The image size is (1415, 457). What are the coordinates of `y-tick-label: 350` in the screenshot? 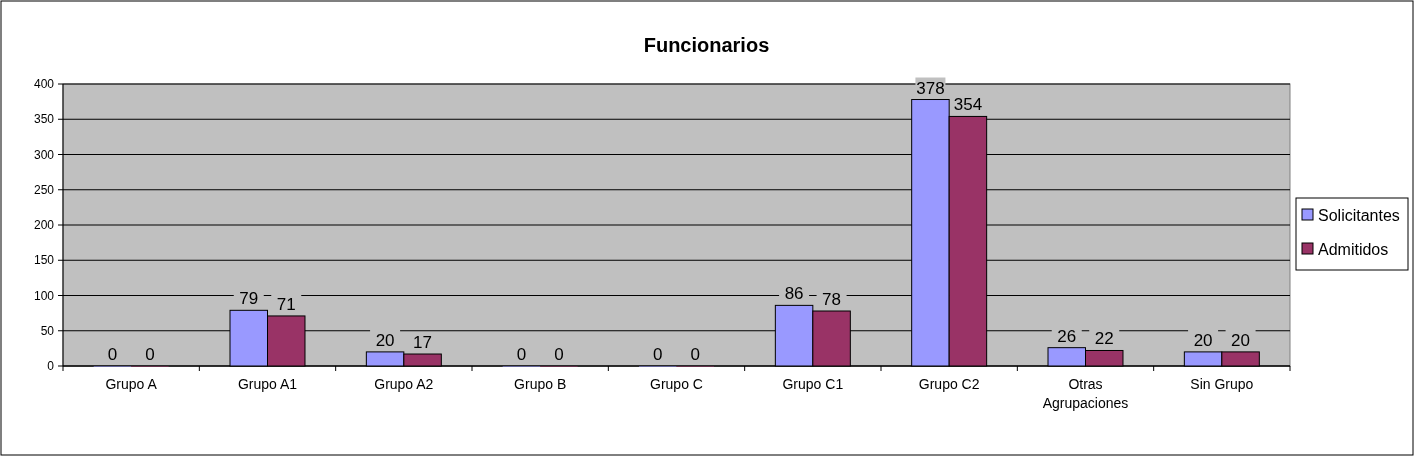 It's located at (44, 119).